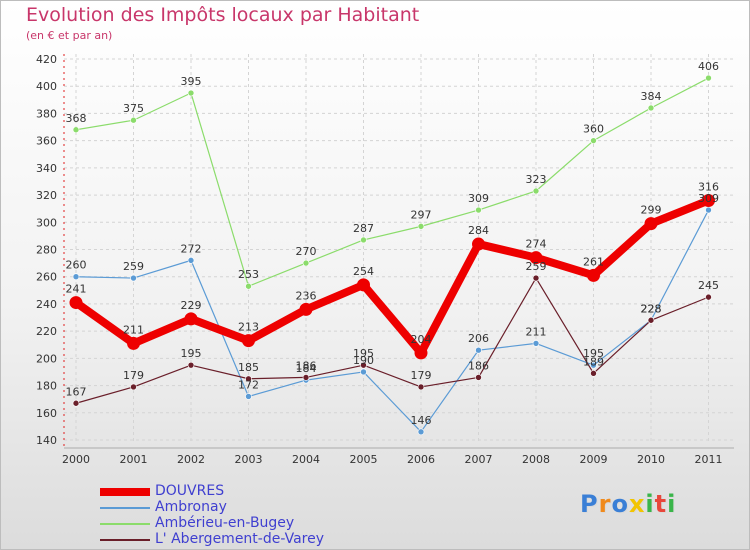 Image resolution: width=750 pixels, height=550 pixels. Describe the element at coordinates (536, 244) in the screenshot. I see `data-label: 274` at that location.